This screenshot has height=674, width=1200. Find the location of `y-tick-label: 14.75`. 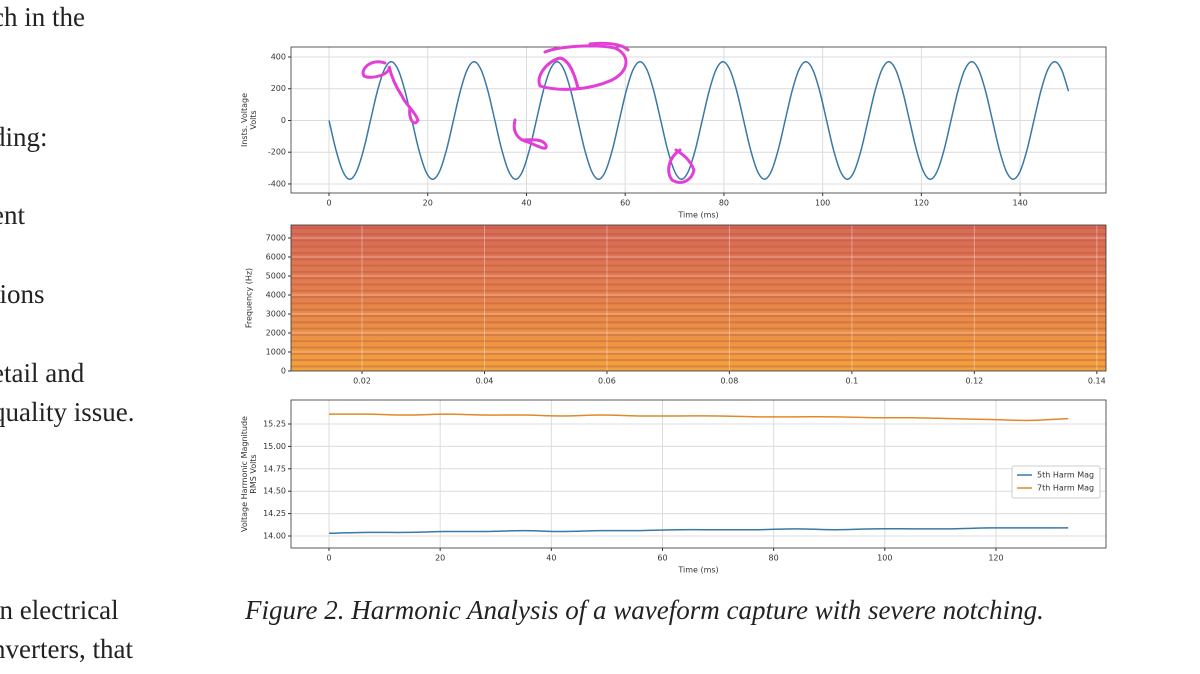

y-tick-label: 14.75 is located at coordinates (274, 468).